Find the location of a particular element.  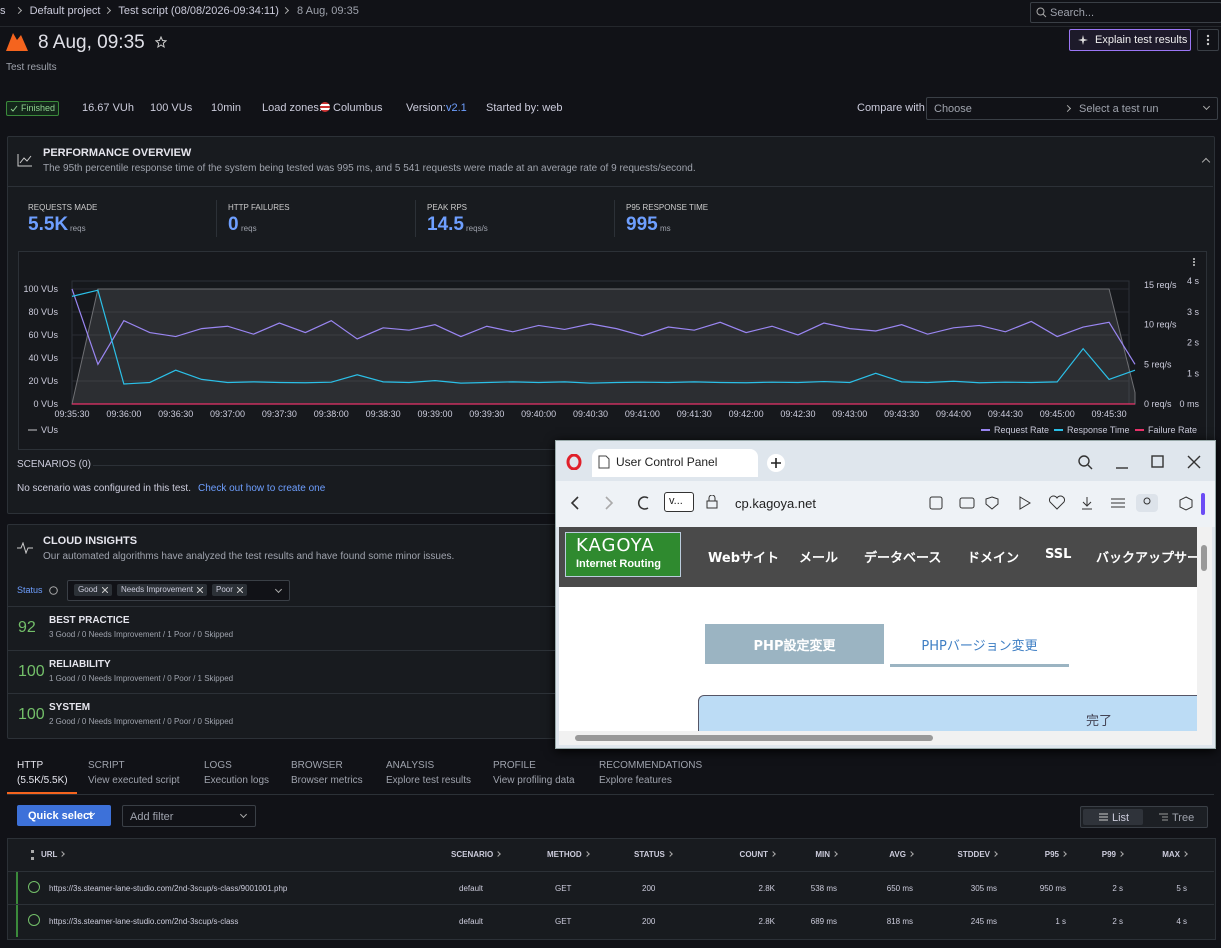

column-header: COUNT is located at coordinates (725, 854).